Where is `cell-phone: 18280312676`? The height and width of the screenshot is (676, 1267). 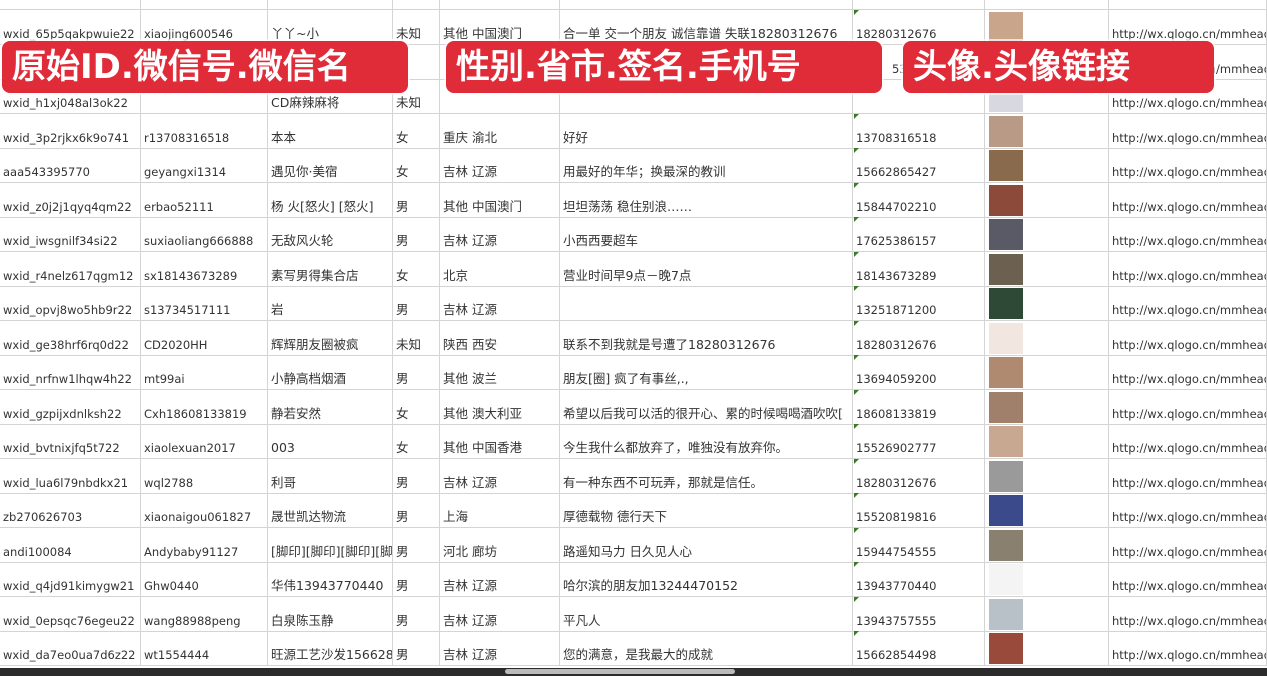 cell-phone: 18280312676 is located at coordinates (919, 338).